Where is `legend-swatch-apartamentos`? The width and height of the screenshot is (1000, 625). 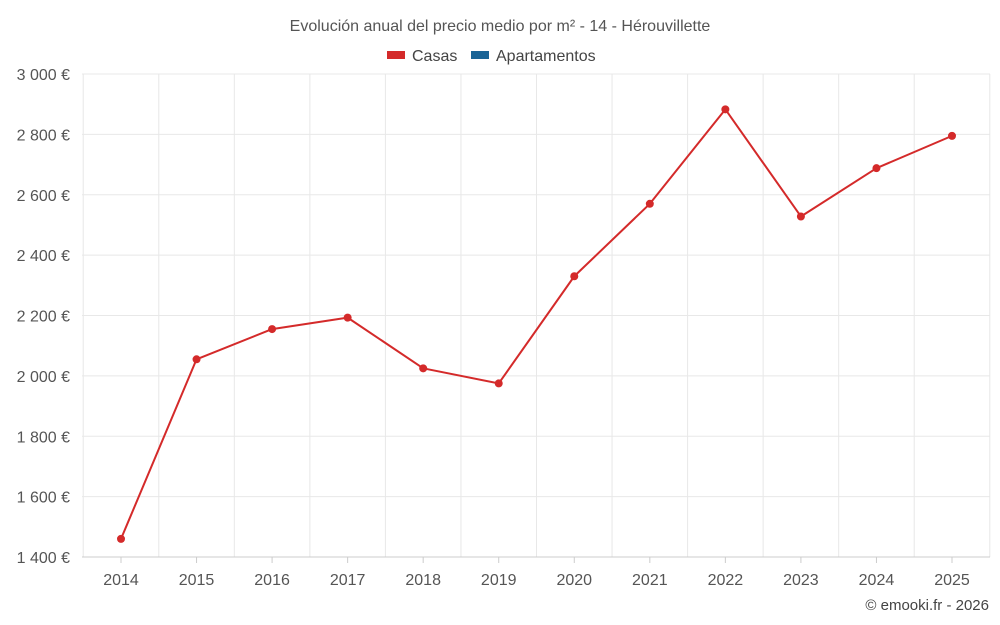 legend-swatch-apartamentos is located at coordinates (480, 55).